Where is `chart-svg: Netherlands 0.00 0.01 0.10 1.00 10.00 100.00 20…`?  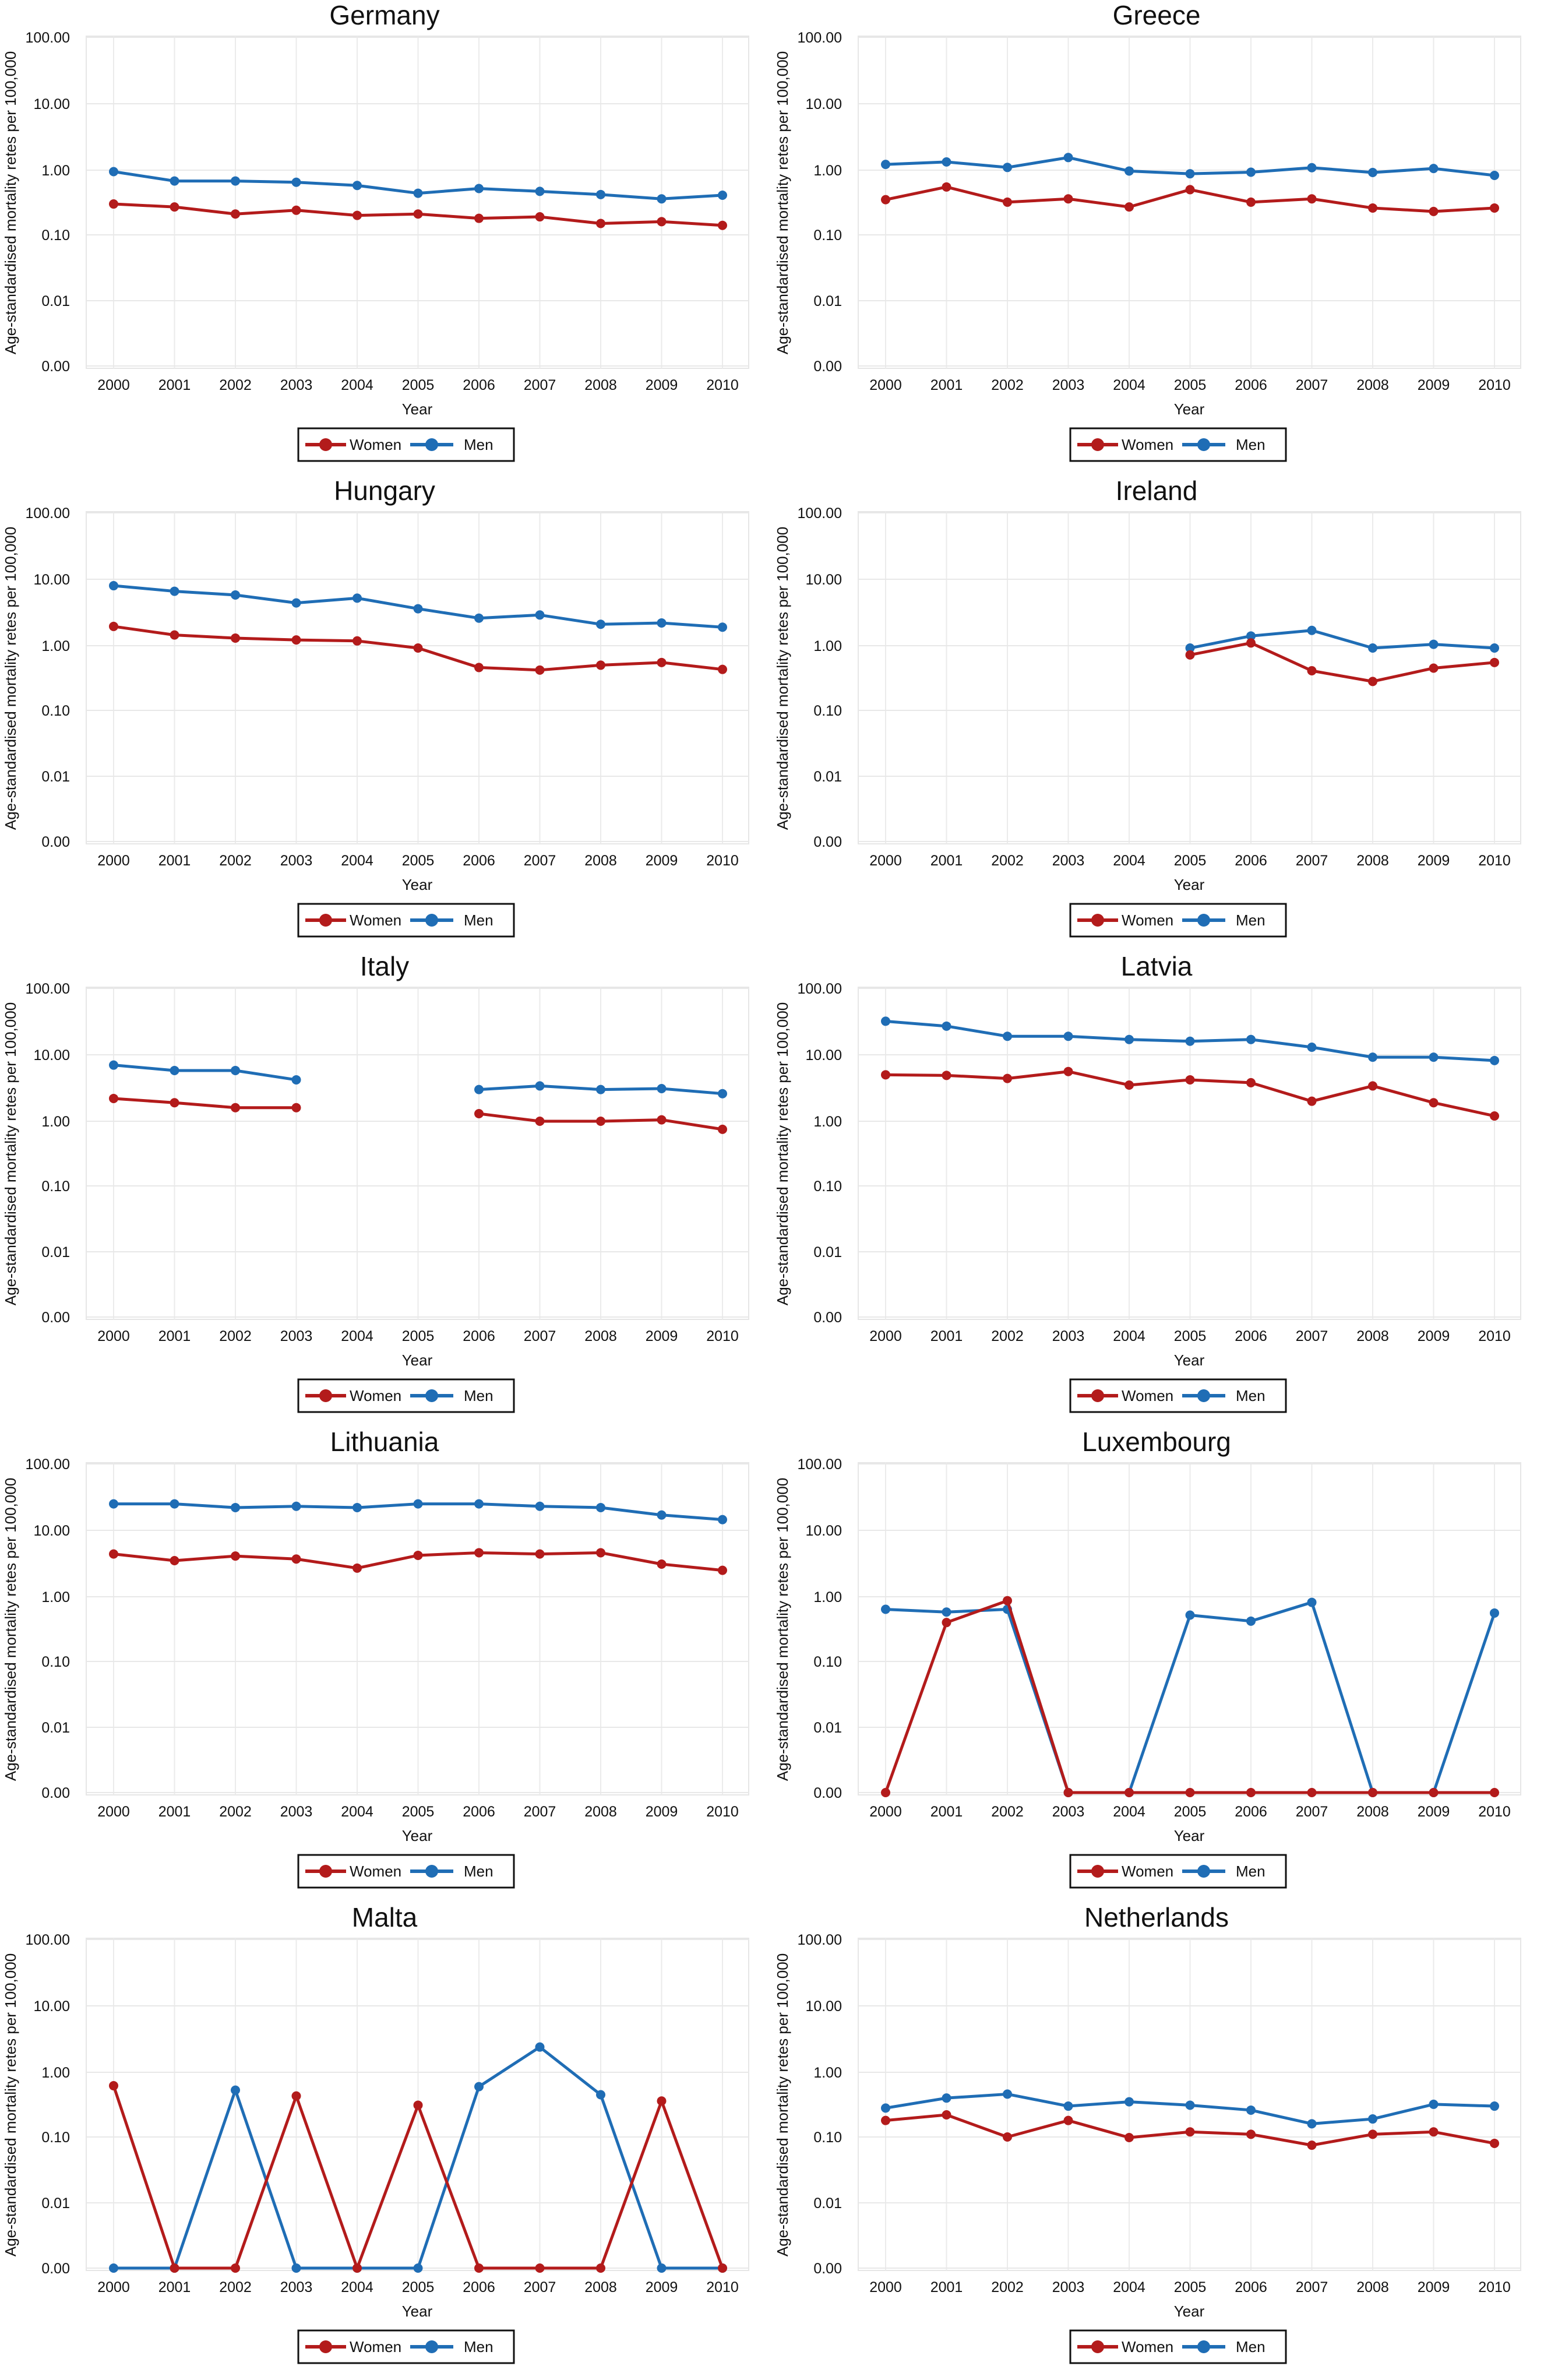 chart-svg: Netherlands 0.00 0.01 0.10 1.00 10.00 100.00 20… is located at coordinates (1148, 2133).